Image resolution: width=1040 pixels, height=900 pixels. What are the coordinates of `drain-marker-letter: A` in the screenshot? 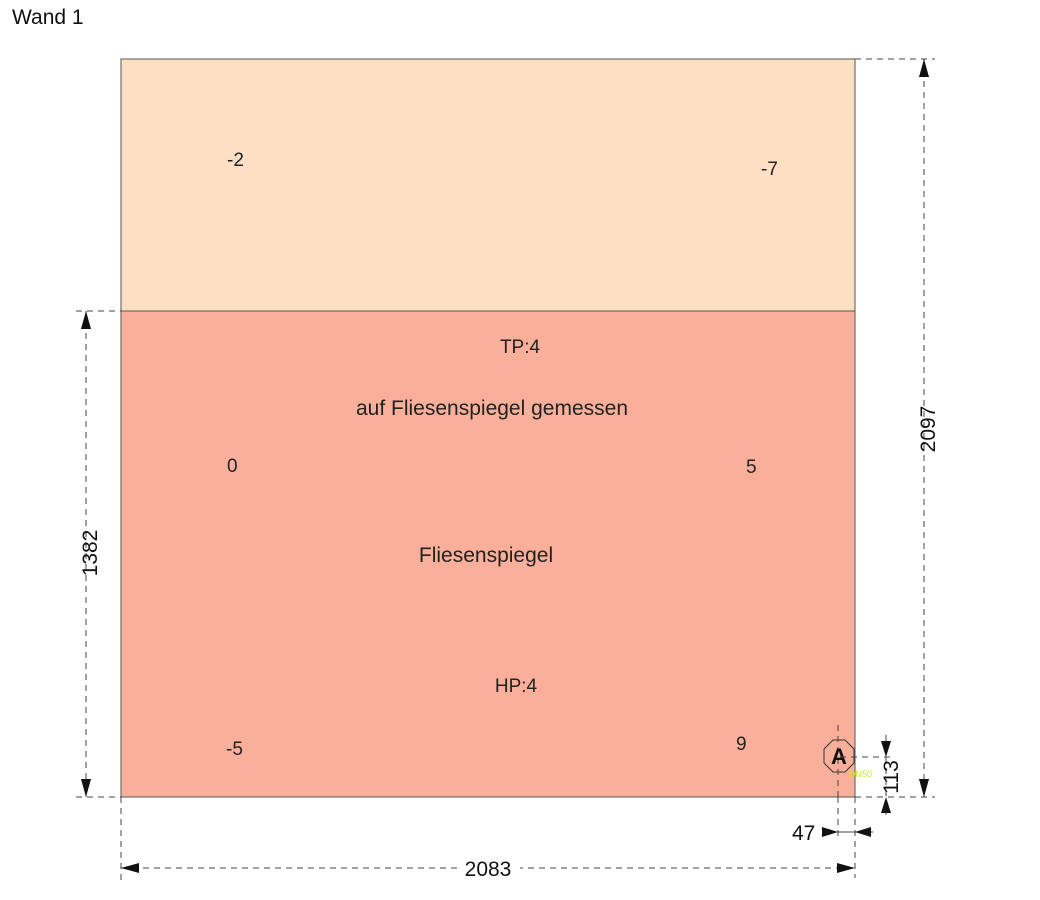 It's located at (839, 756).